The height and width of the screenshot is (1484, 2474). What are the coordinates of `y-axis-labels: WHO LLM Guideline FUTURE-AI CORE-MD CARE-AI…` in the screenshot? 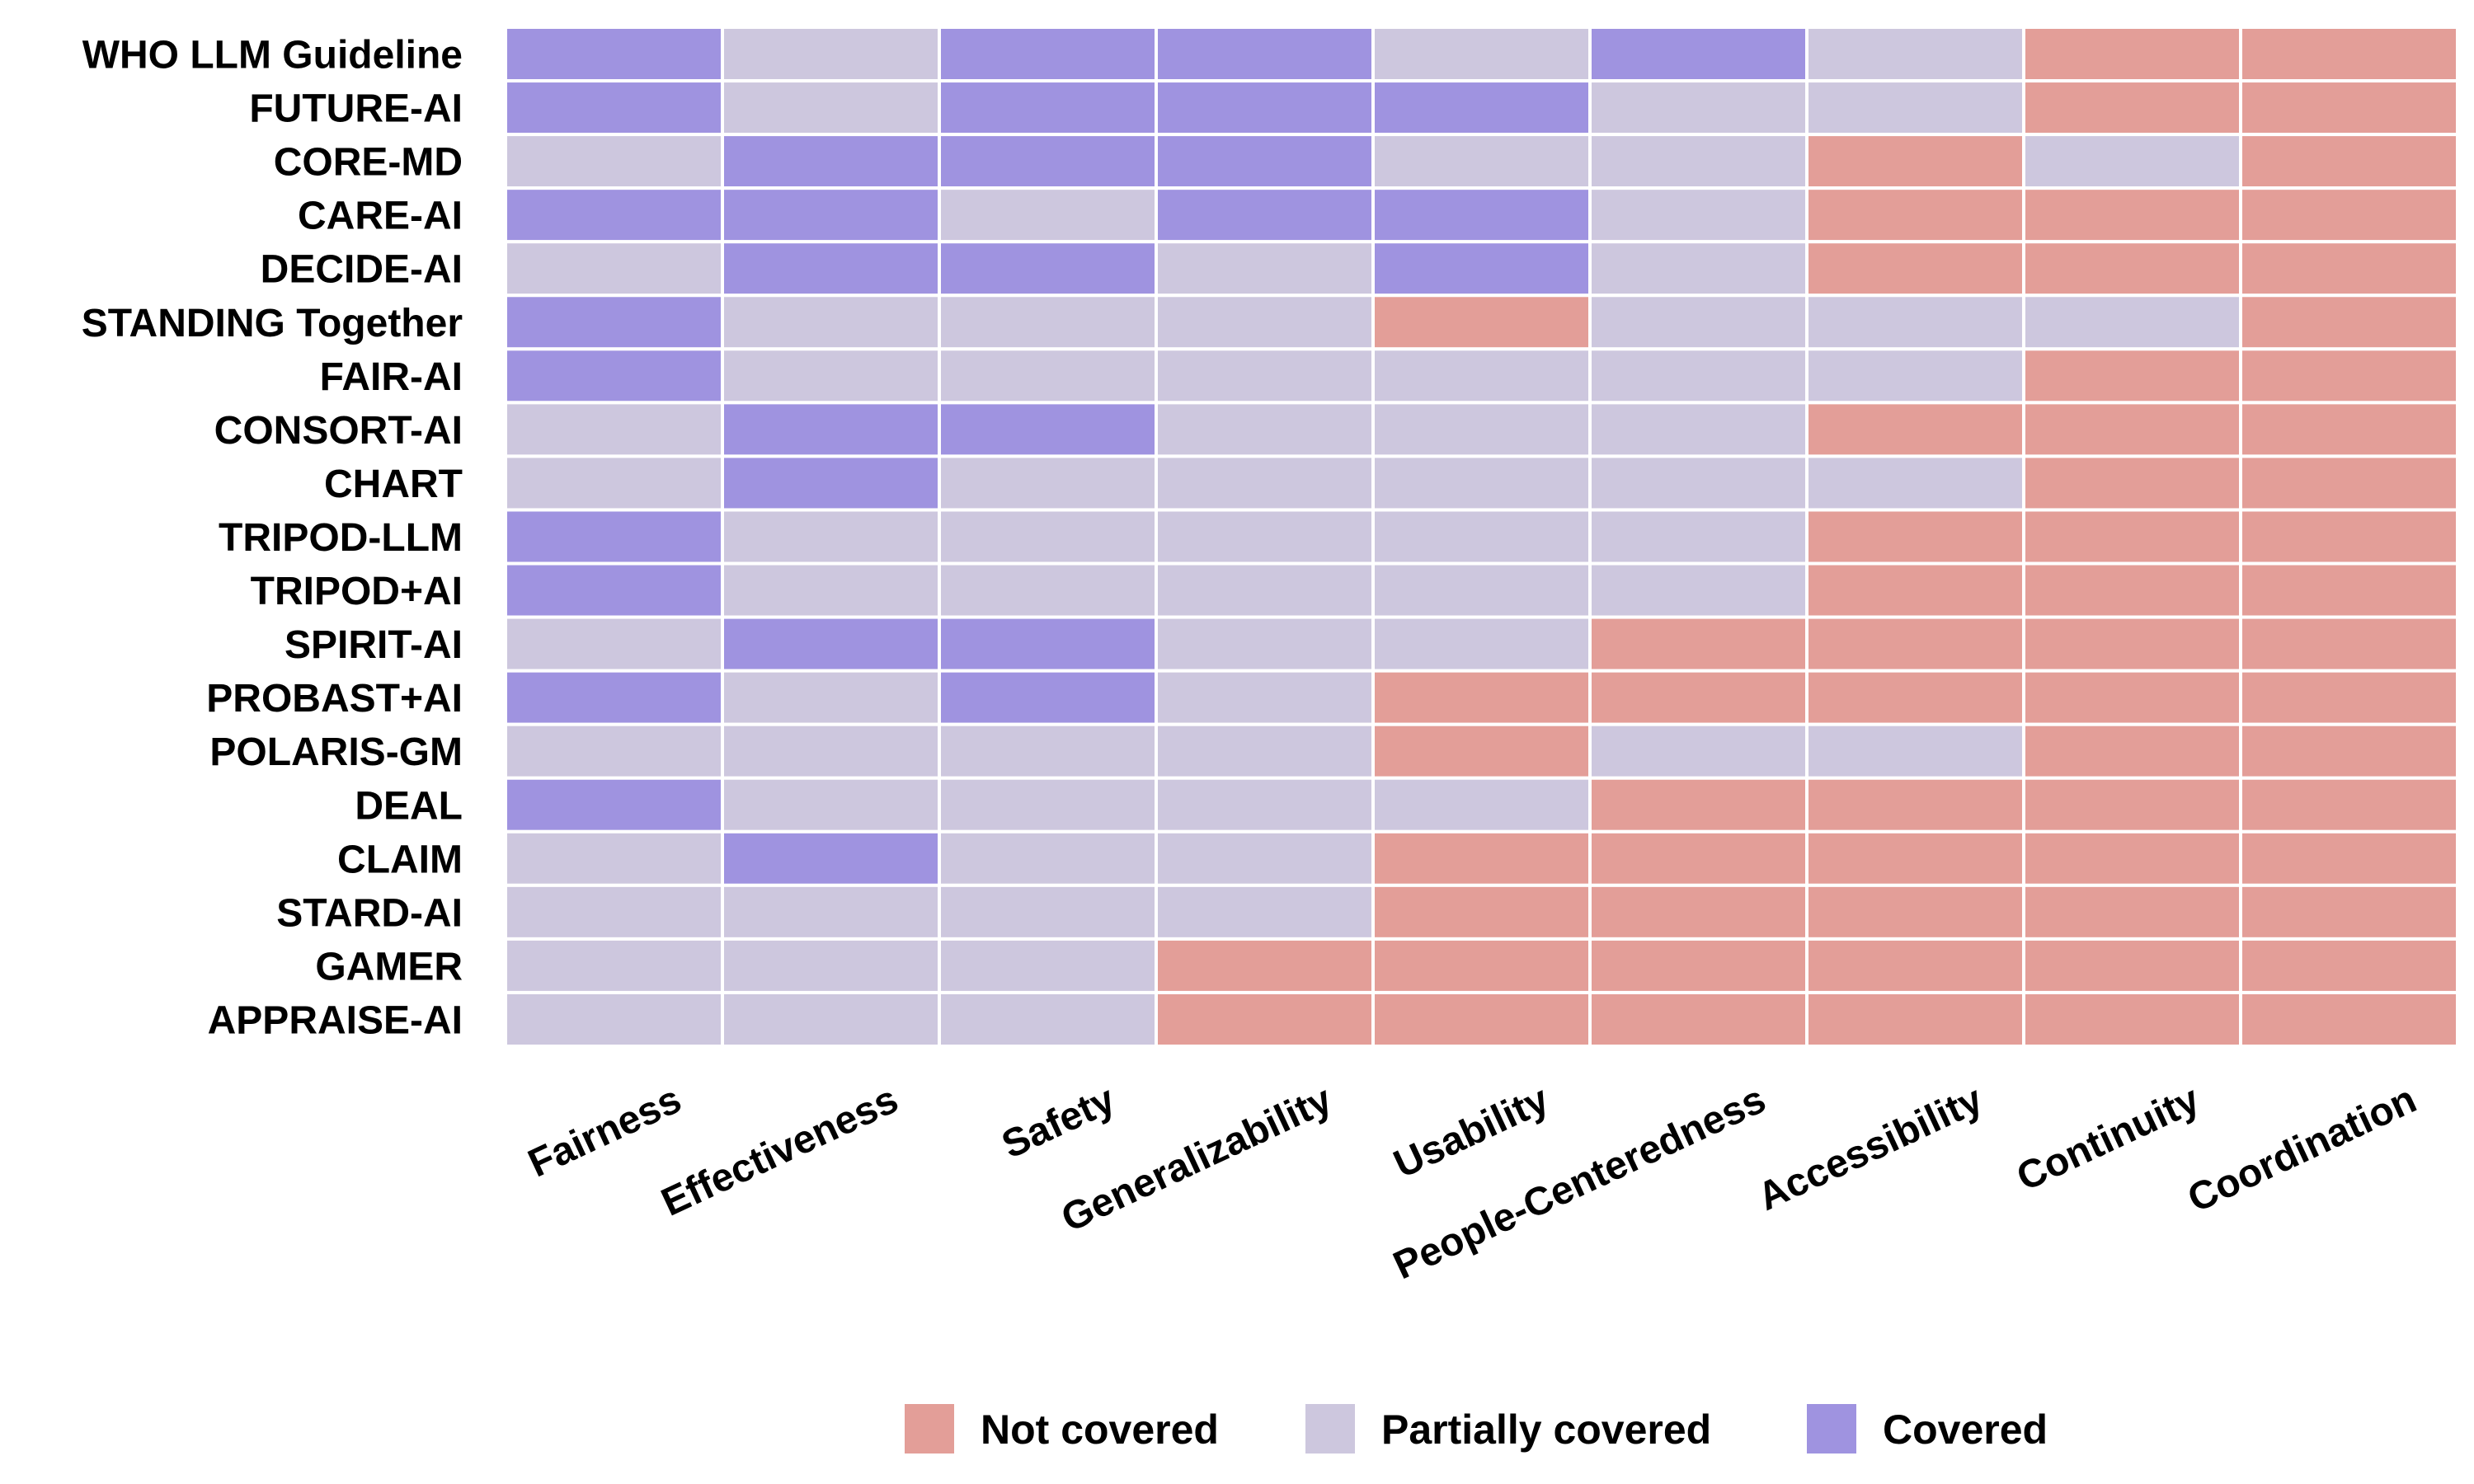 It's located at (272, 538).